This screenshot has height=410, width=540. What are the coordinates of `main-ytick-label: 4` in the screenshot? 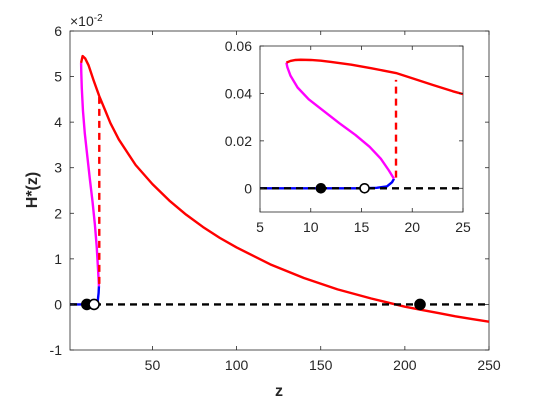 It's located at (58, 122).